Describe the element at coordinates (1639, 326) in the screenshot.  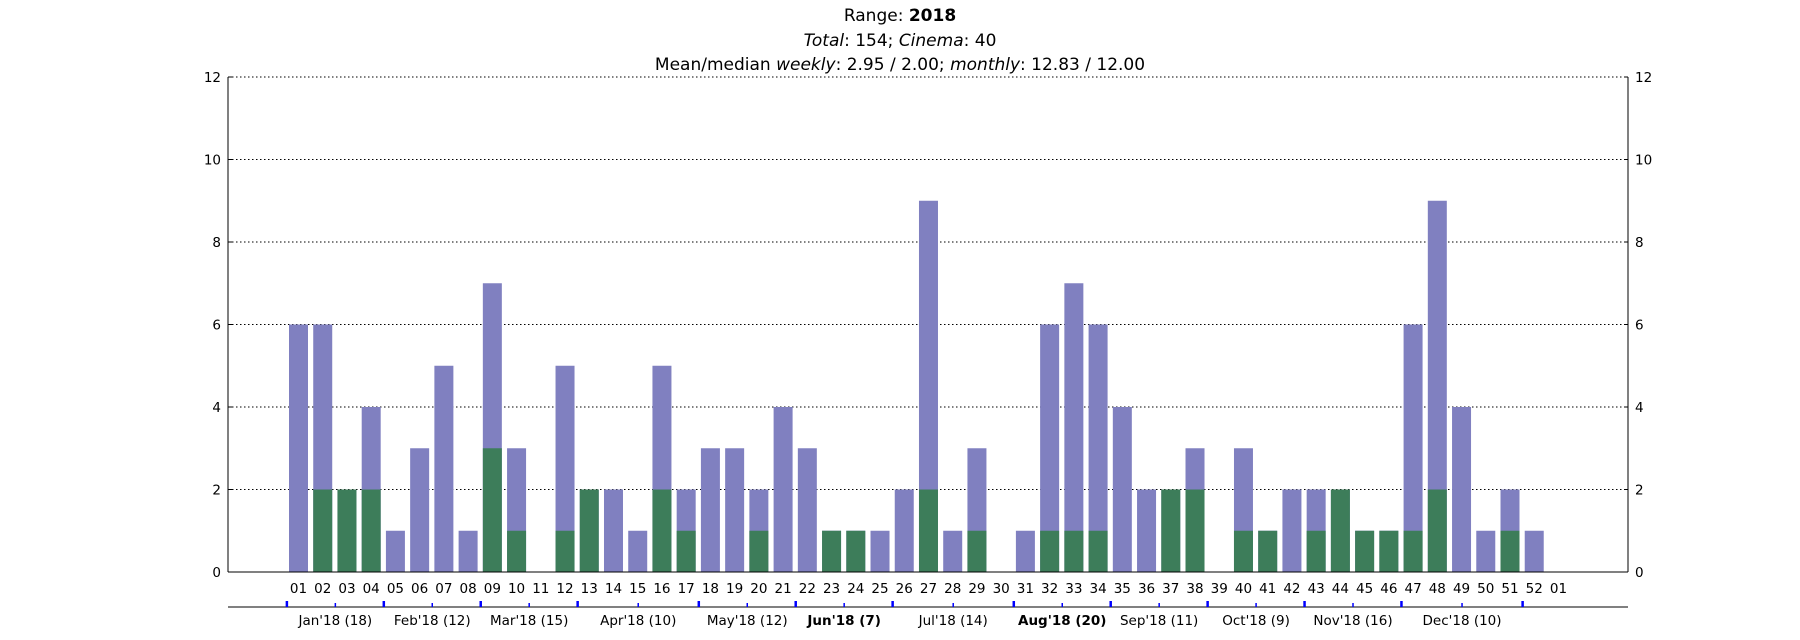
I see `right-y-tick-label-3: 6` at that location.